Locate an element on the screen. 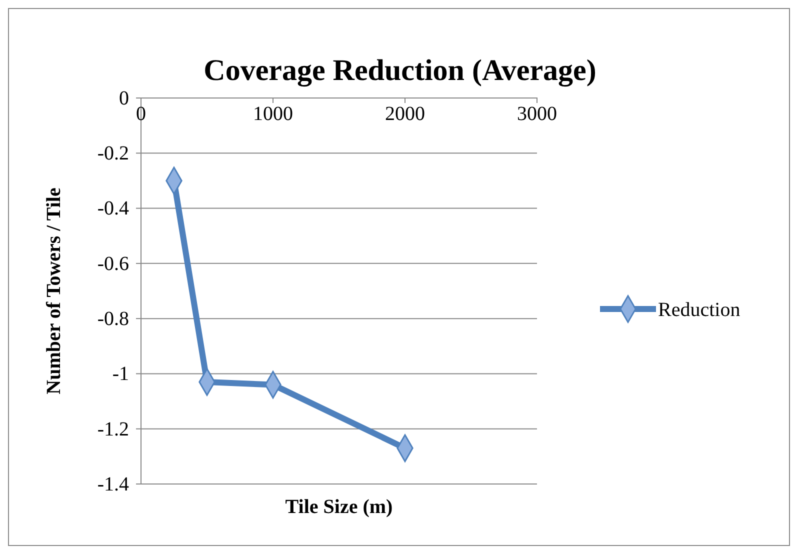 Image resolution: width=798 pixels, height=554 pixels. y-axis-title: Number of Towers / Tile is located at coordinates (54, 291).